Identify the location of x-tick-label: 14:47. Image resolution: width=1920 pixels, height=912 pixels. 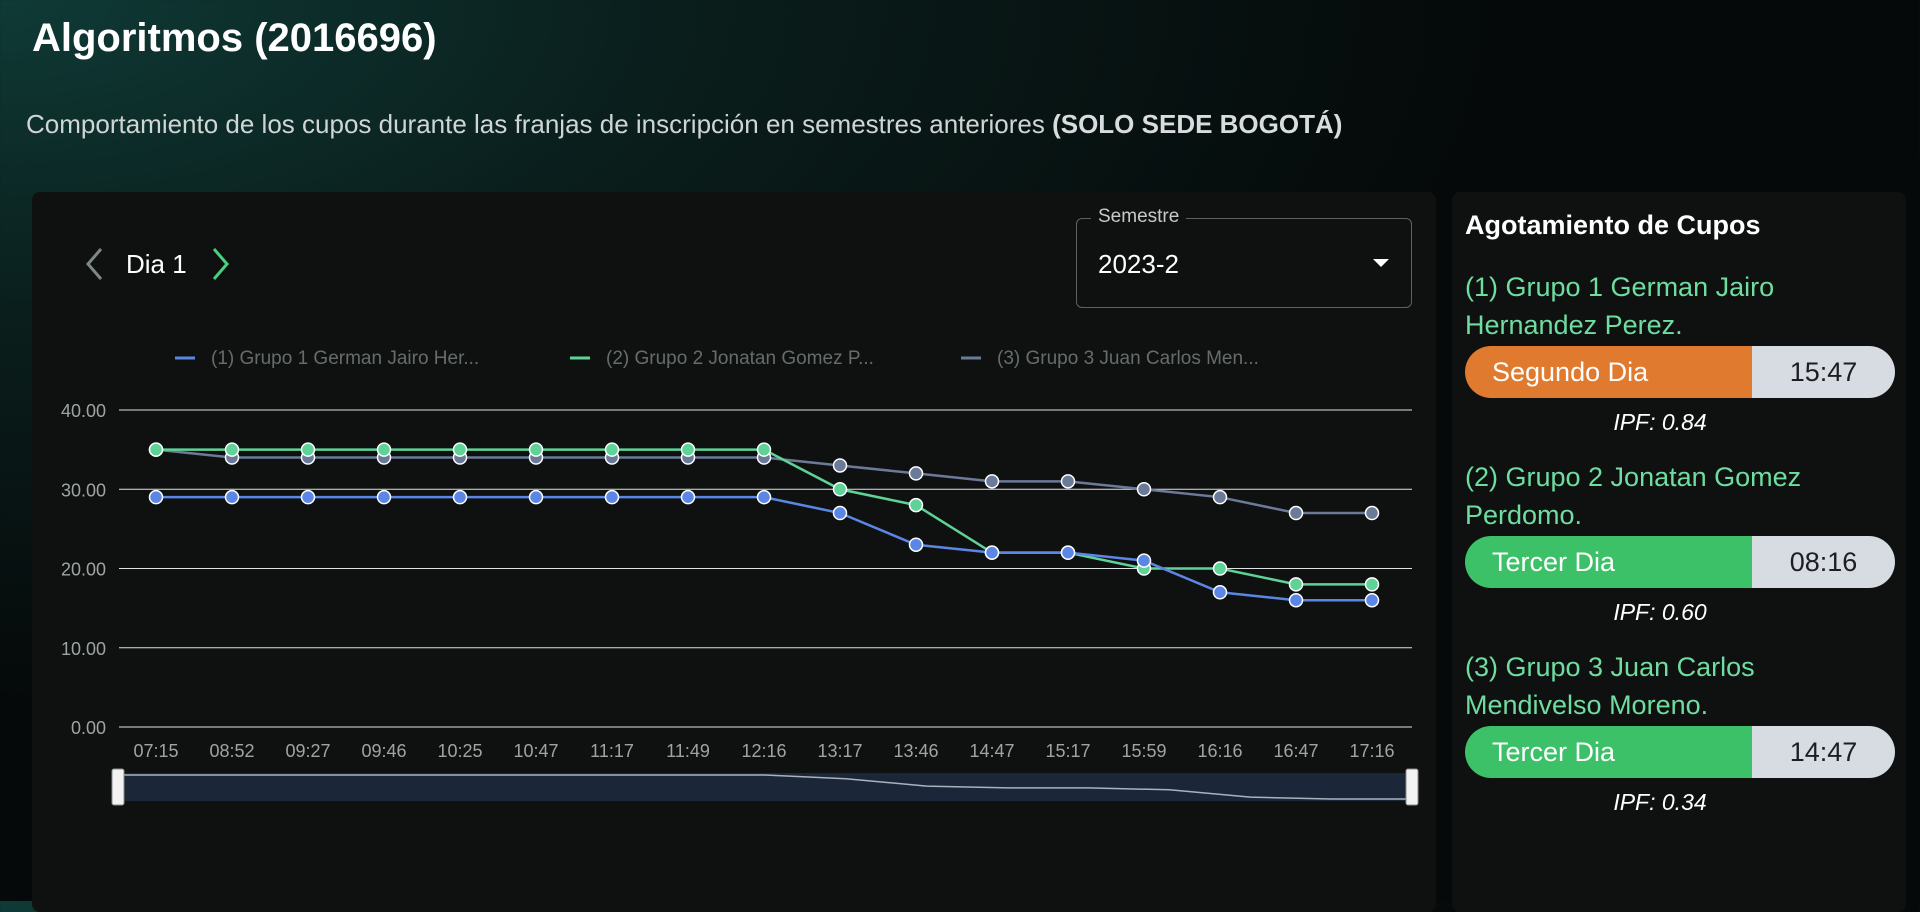
(991, 751).